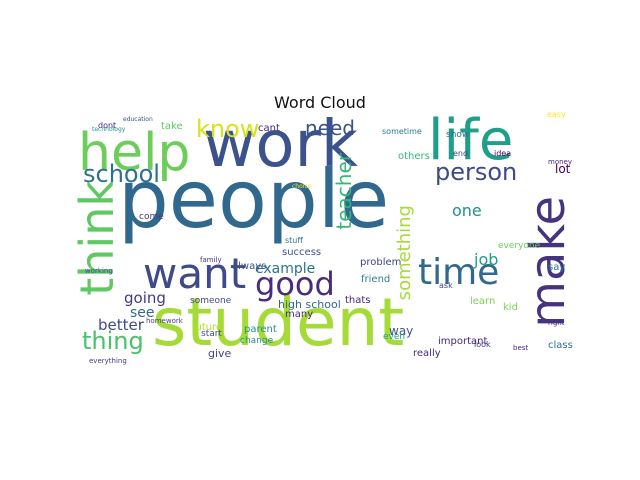  Describe the element at coordinates (254, 199) in the screenshot. I see `word-people: people` at that location.